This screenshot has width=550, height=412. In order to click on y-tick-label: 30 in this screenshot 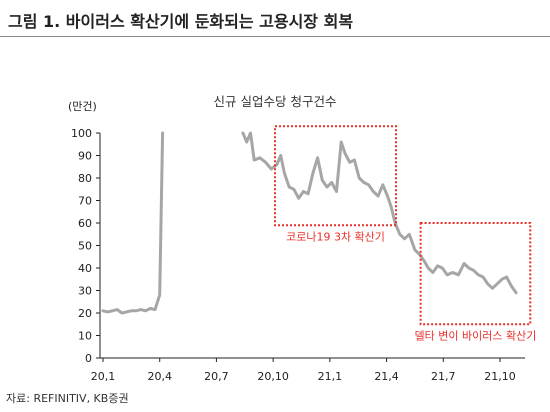, I will do `click(85, 291)`.